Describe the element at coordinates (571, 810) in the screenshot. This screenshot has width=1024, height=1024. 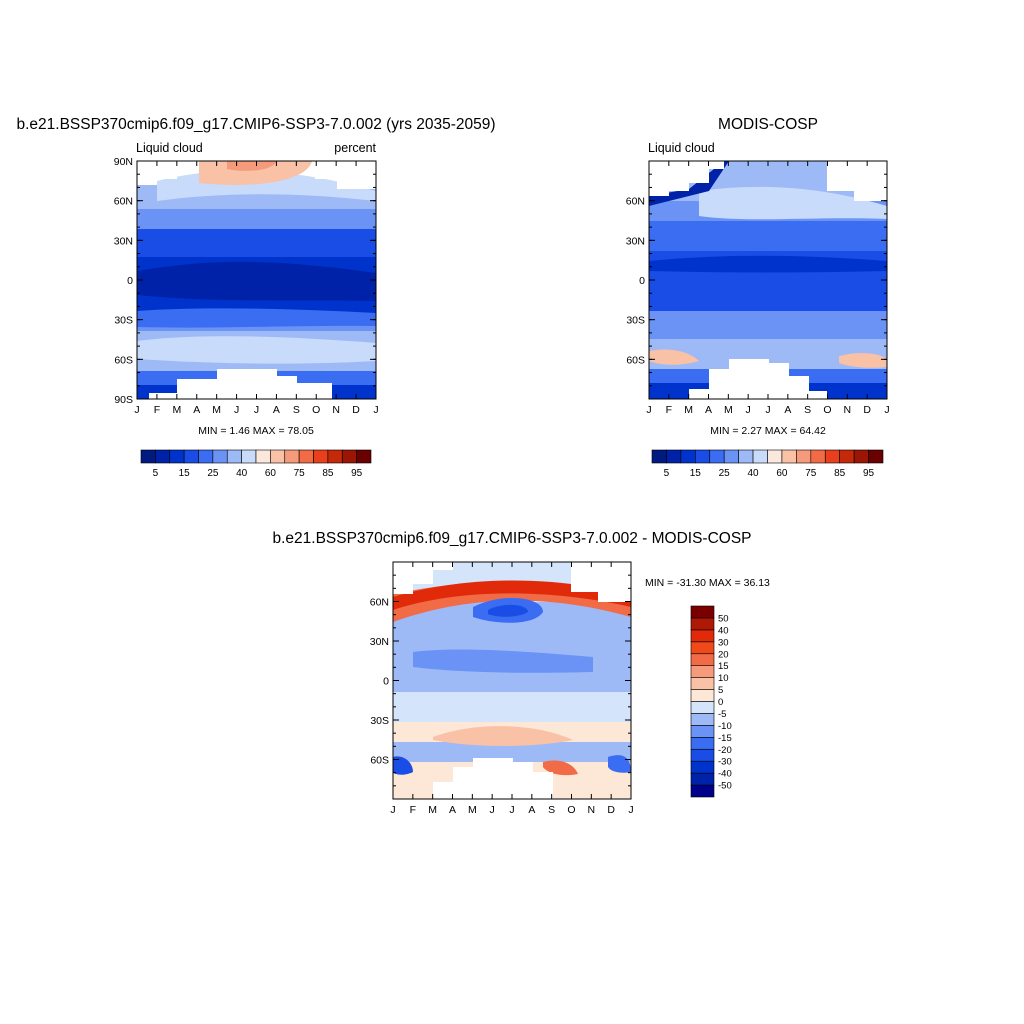
I see `x-tick-label: O` at that location.